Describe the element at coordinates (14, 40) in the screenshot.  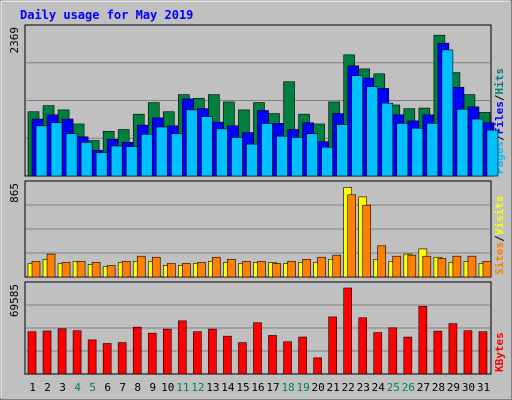
I see `y-max-label: 2369` at that location.